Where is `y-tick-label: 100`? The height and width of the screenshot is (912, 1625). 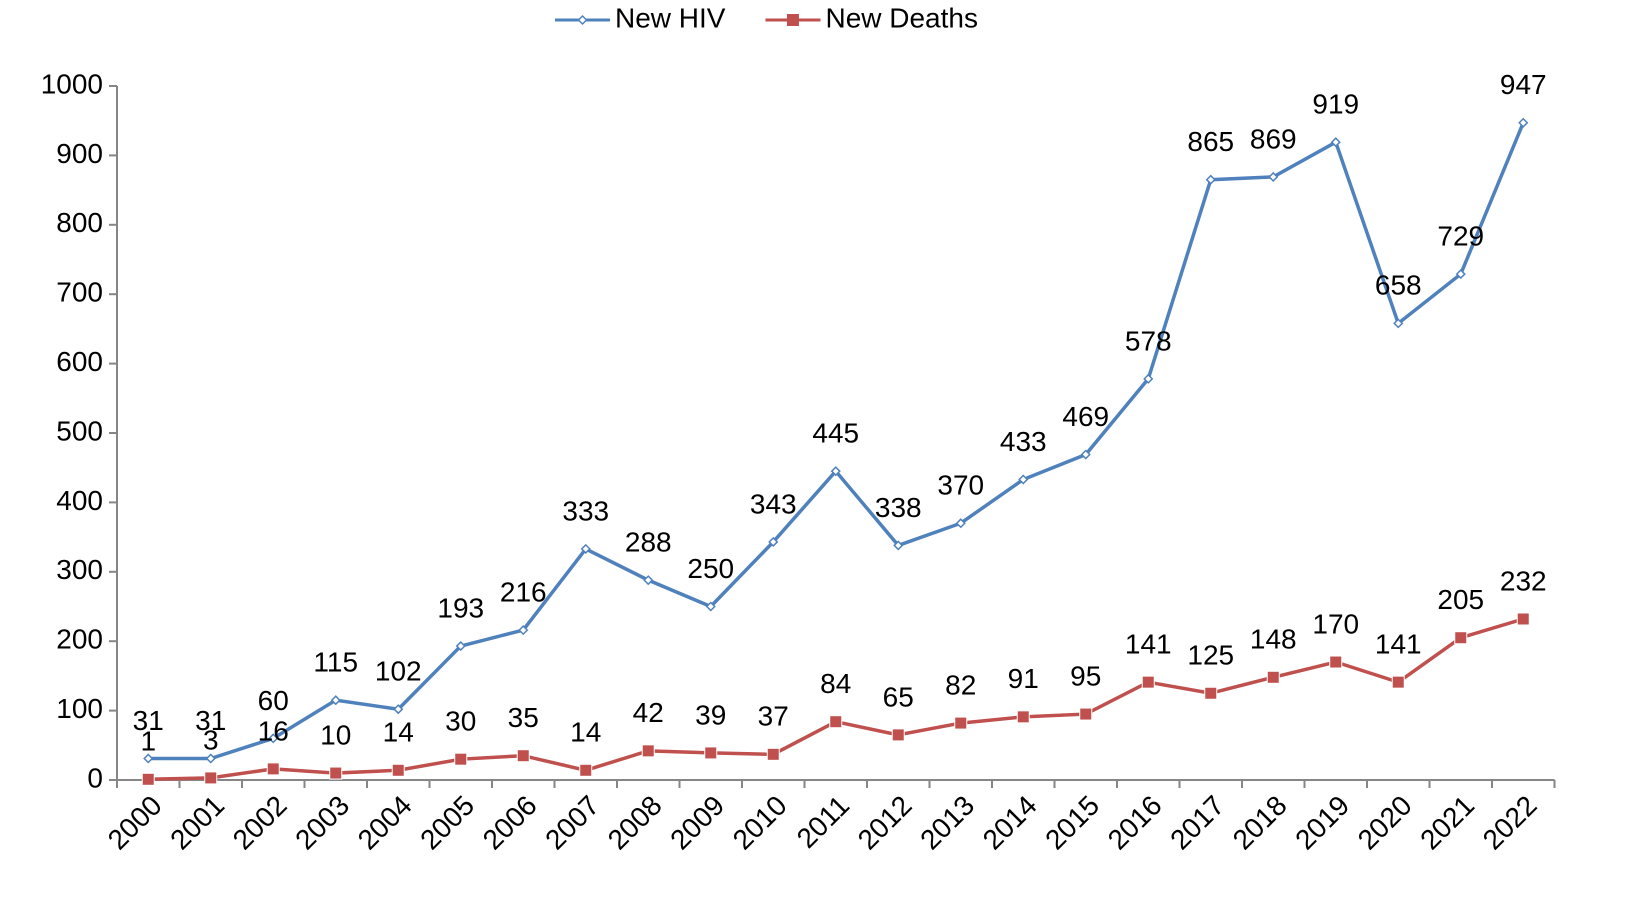 y-tick-label: 100 is located at coordinates (79, 708).